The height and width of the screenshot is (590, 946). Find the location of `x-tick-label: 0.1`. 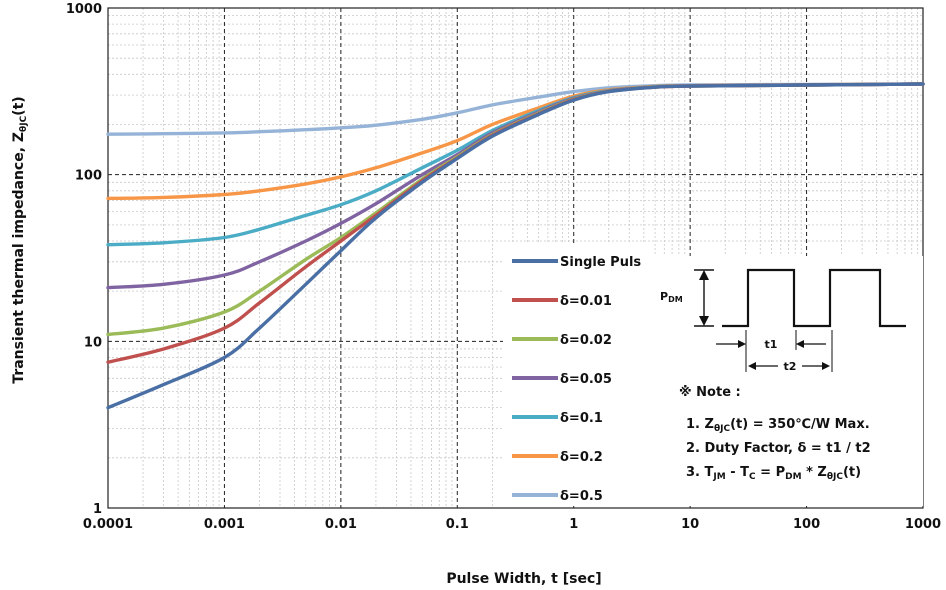

x-tick-label: 0.1 is located at coordinates (457, 524).